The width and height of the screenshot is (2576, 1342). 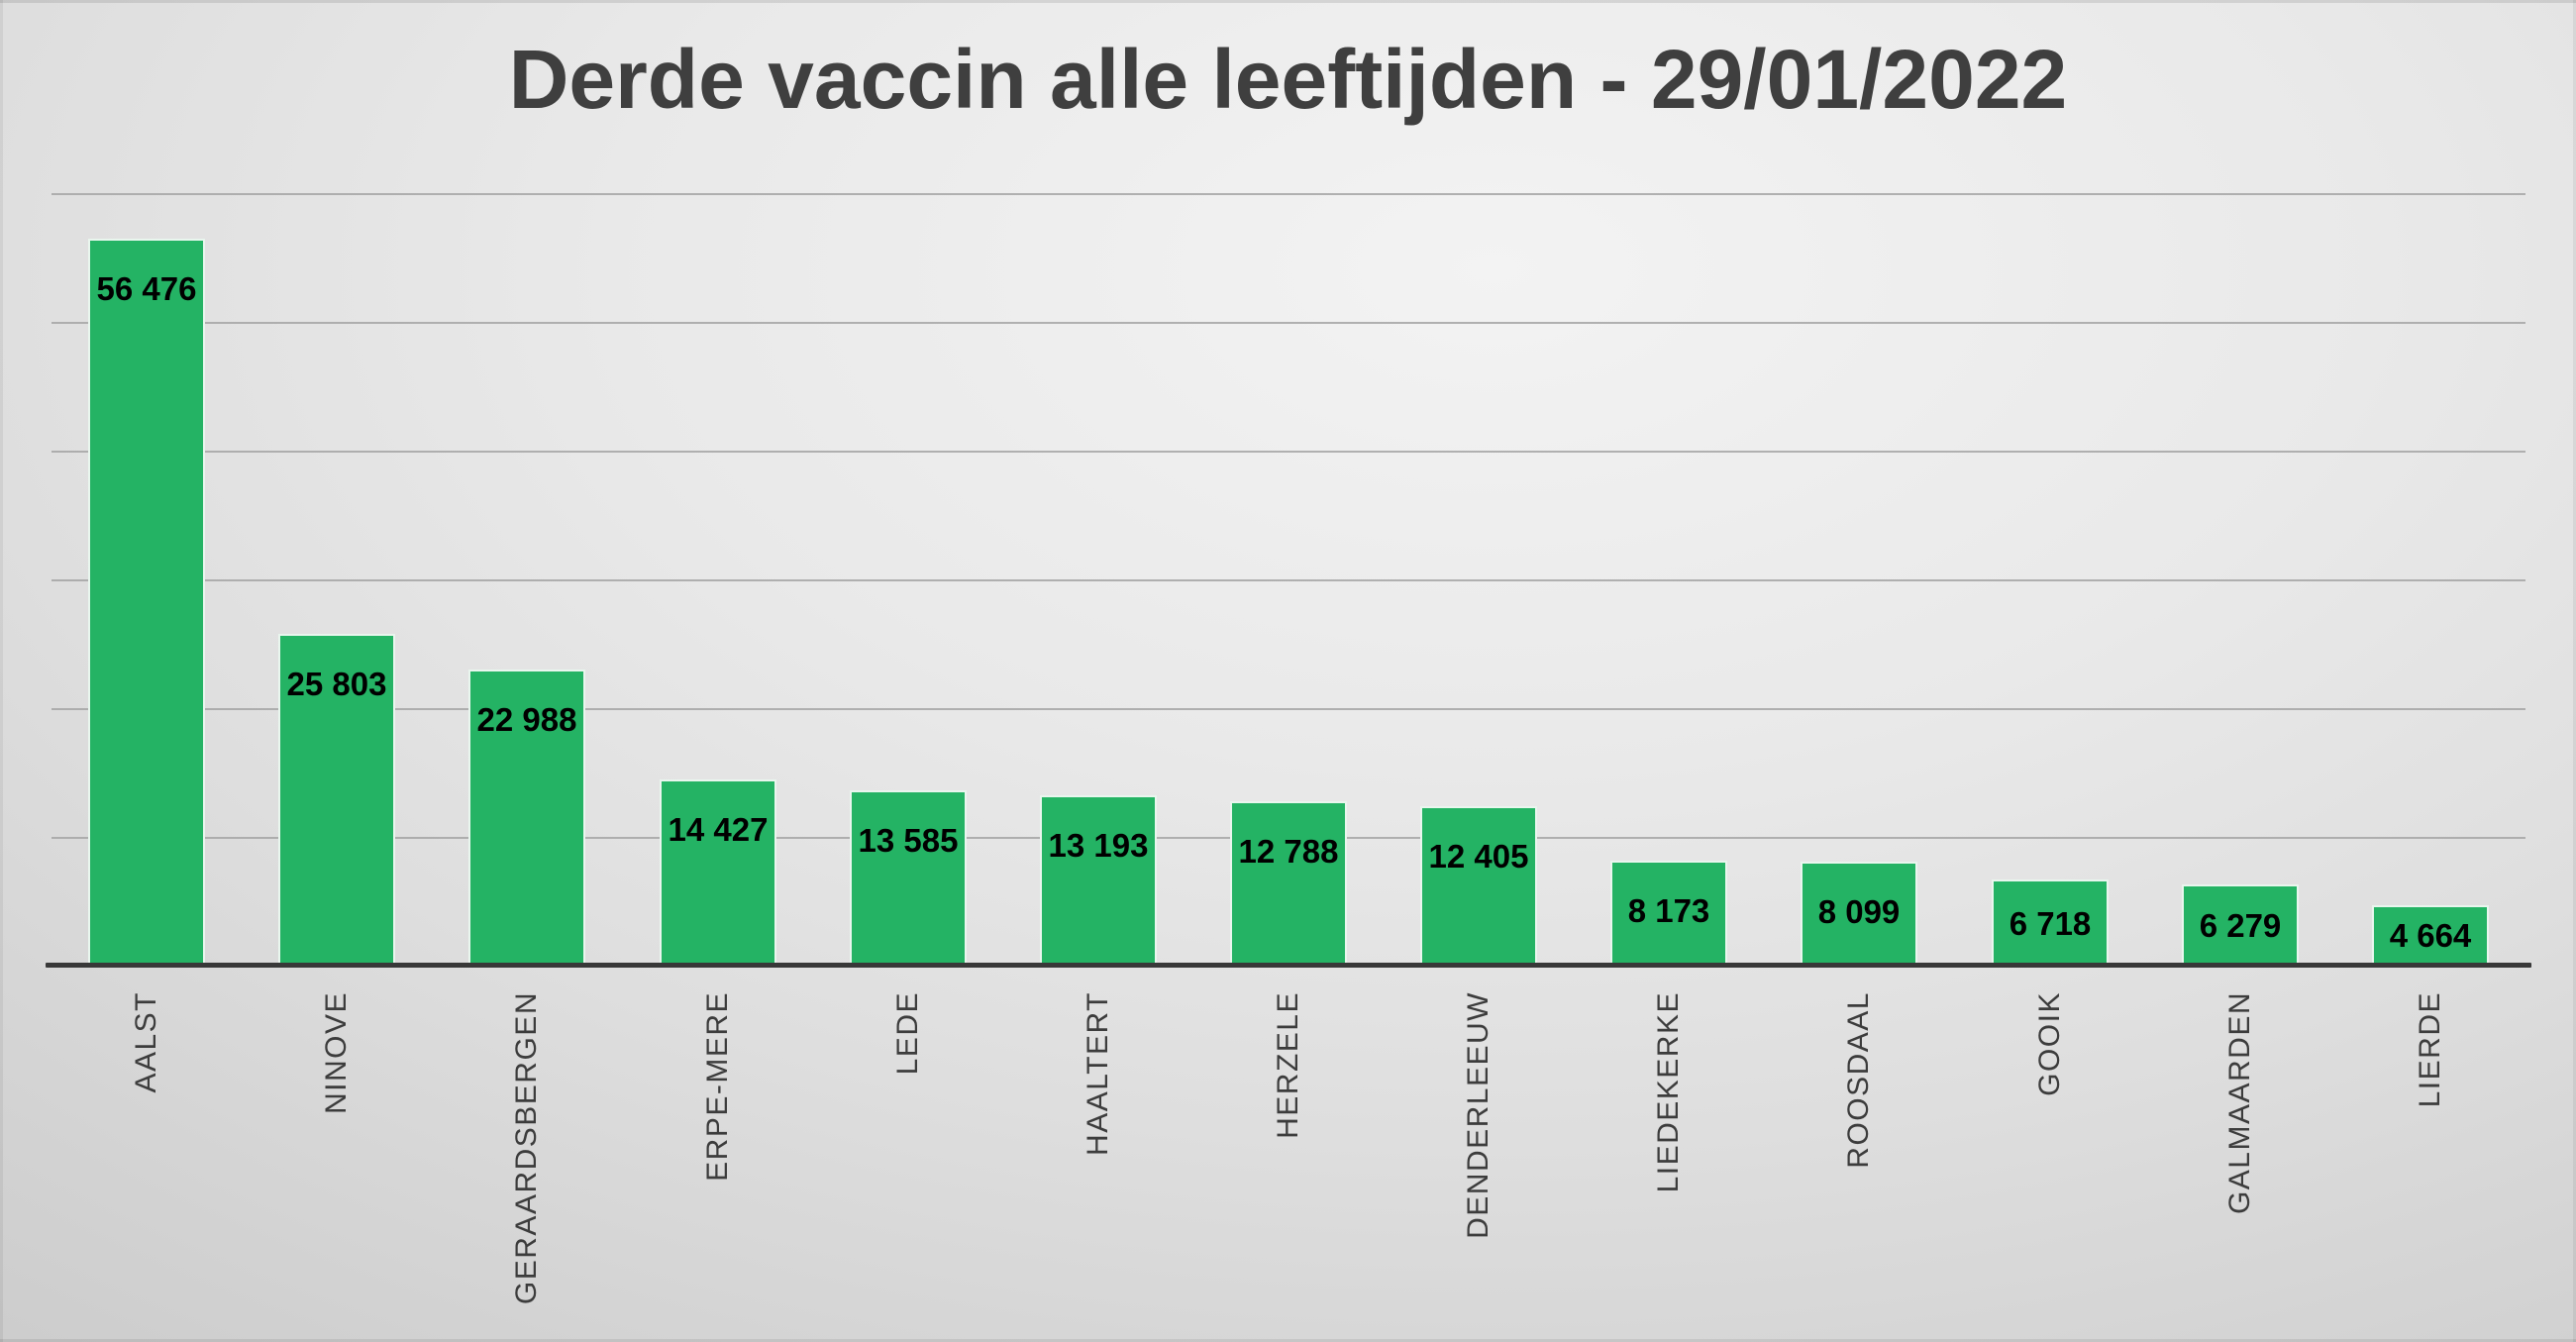 I want to click on category-label: HERZELE, so click(x=1288, y=1065).